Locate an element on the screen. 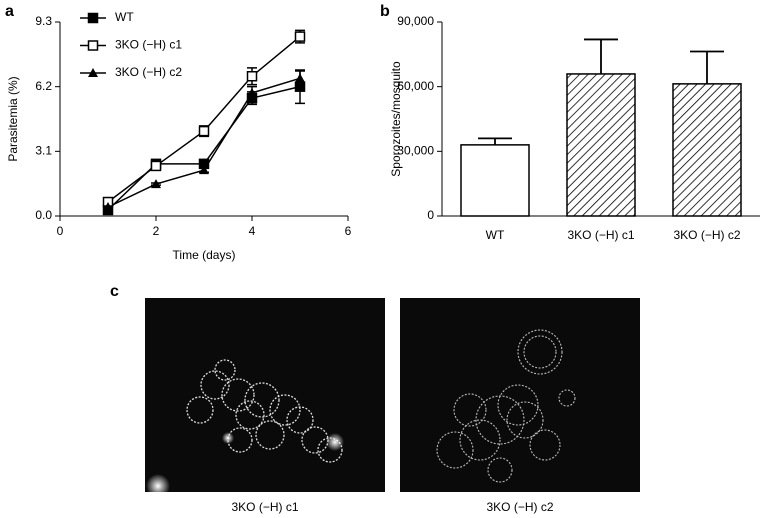  x-tick-label: 3KO (−H) c2 is located at coordinates (706, 235).